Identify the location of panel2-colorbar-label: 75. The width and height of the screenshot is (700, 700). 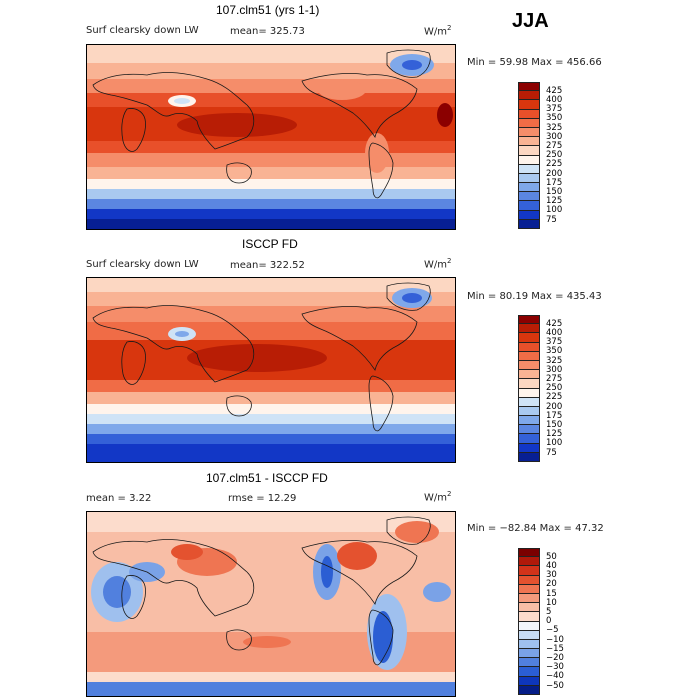
(551, 452).